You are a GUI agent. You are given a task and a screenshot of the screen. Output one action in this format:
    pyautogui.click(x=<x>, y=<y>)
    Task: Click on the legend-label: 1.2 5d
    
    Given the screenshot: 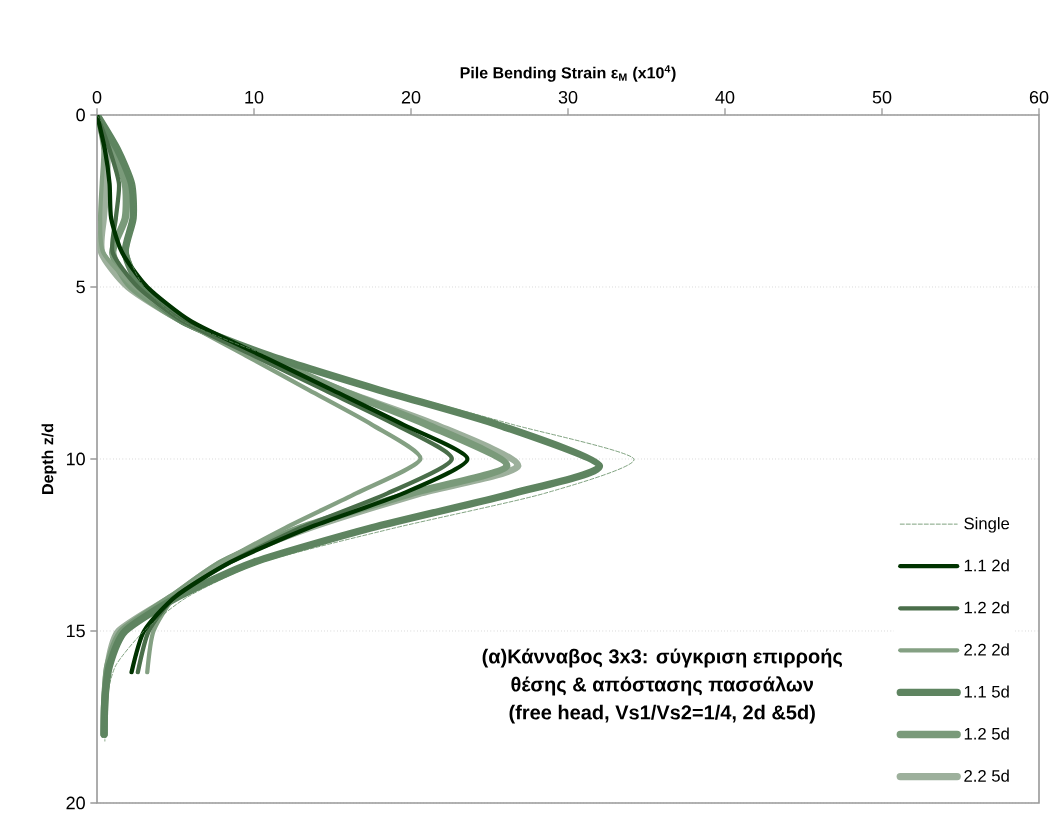 What is the action you would take?
    pyautogui.click(x=986, y=733)
    